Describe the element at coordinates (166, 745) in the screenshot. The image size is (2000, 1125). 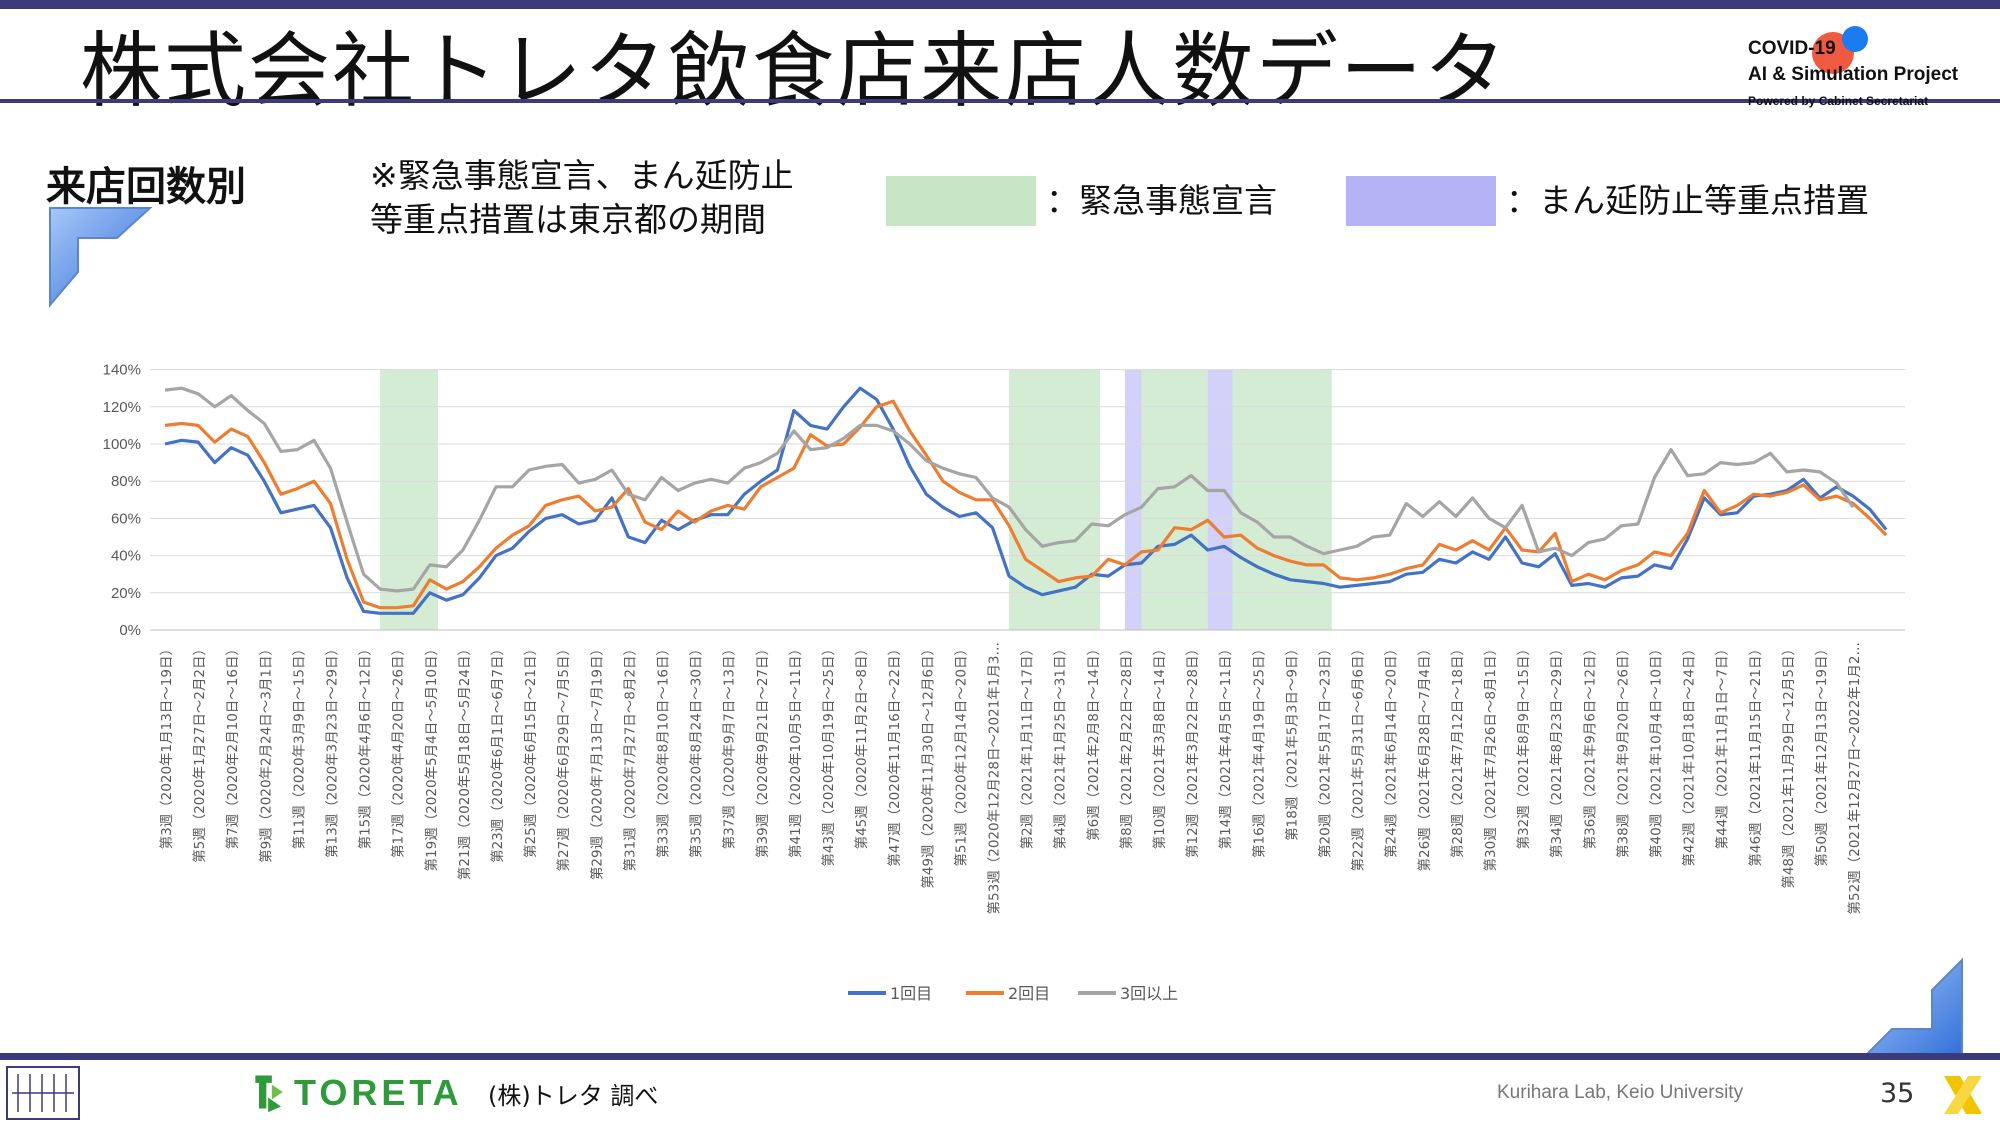
I see `x-tick-label: 第3週（2020年1月13日～19日）` at that location.